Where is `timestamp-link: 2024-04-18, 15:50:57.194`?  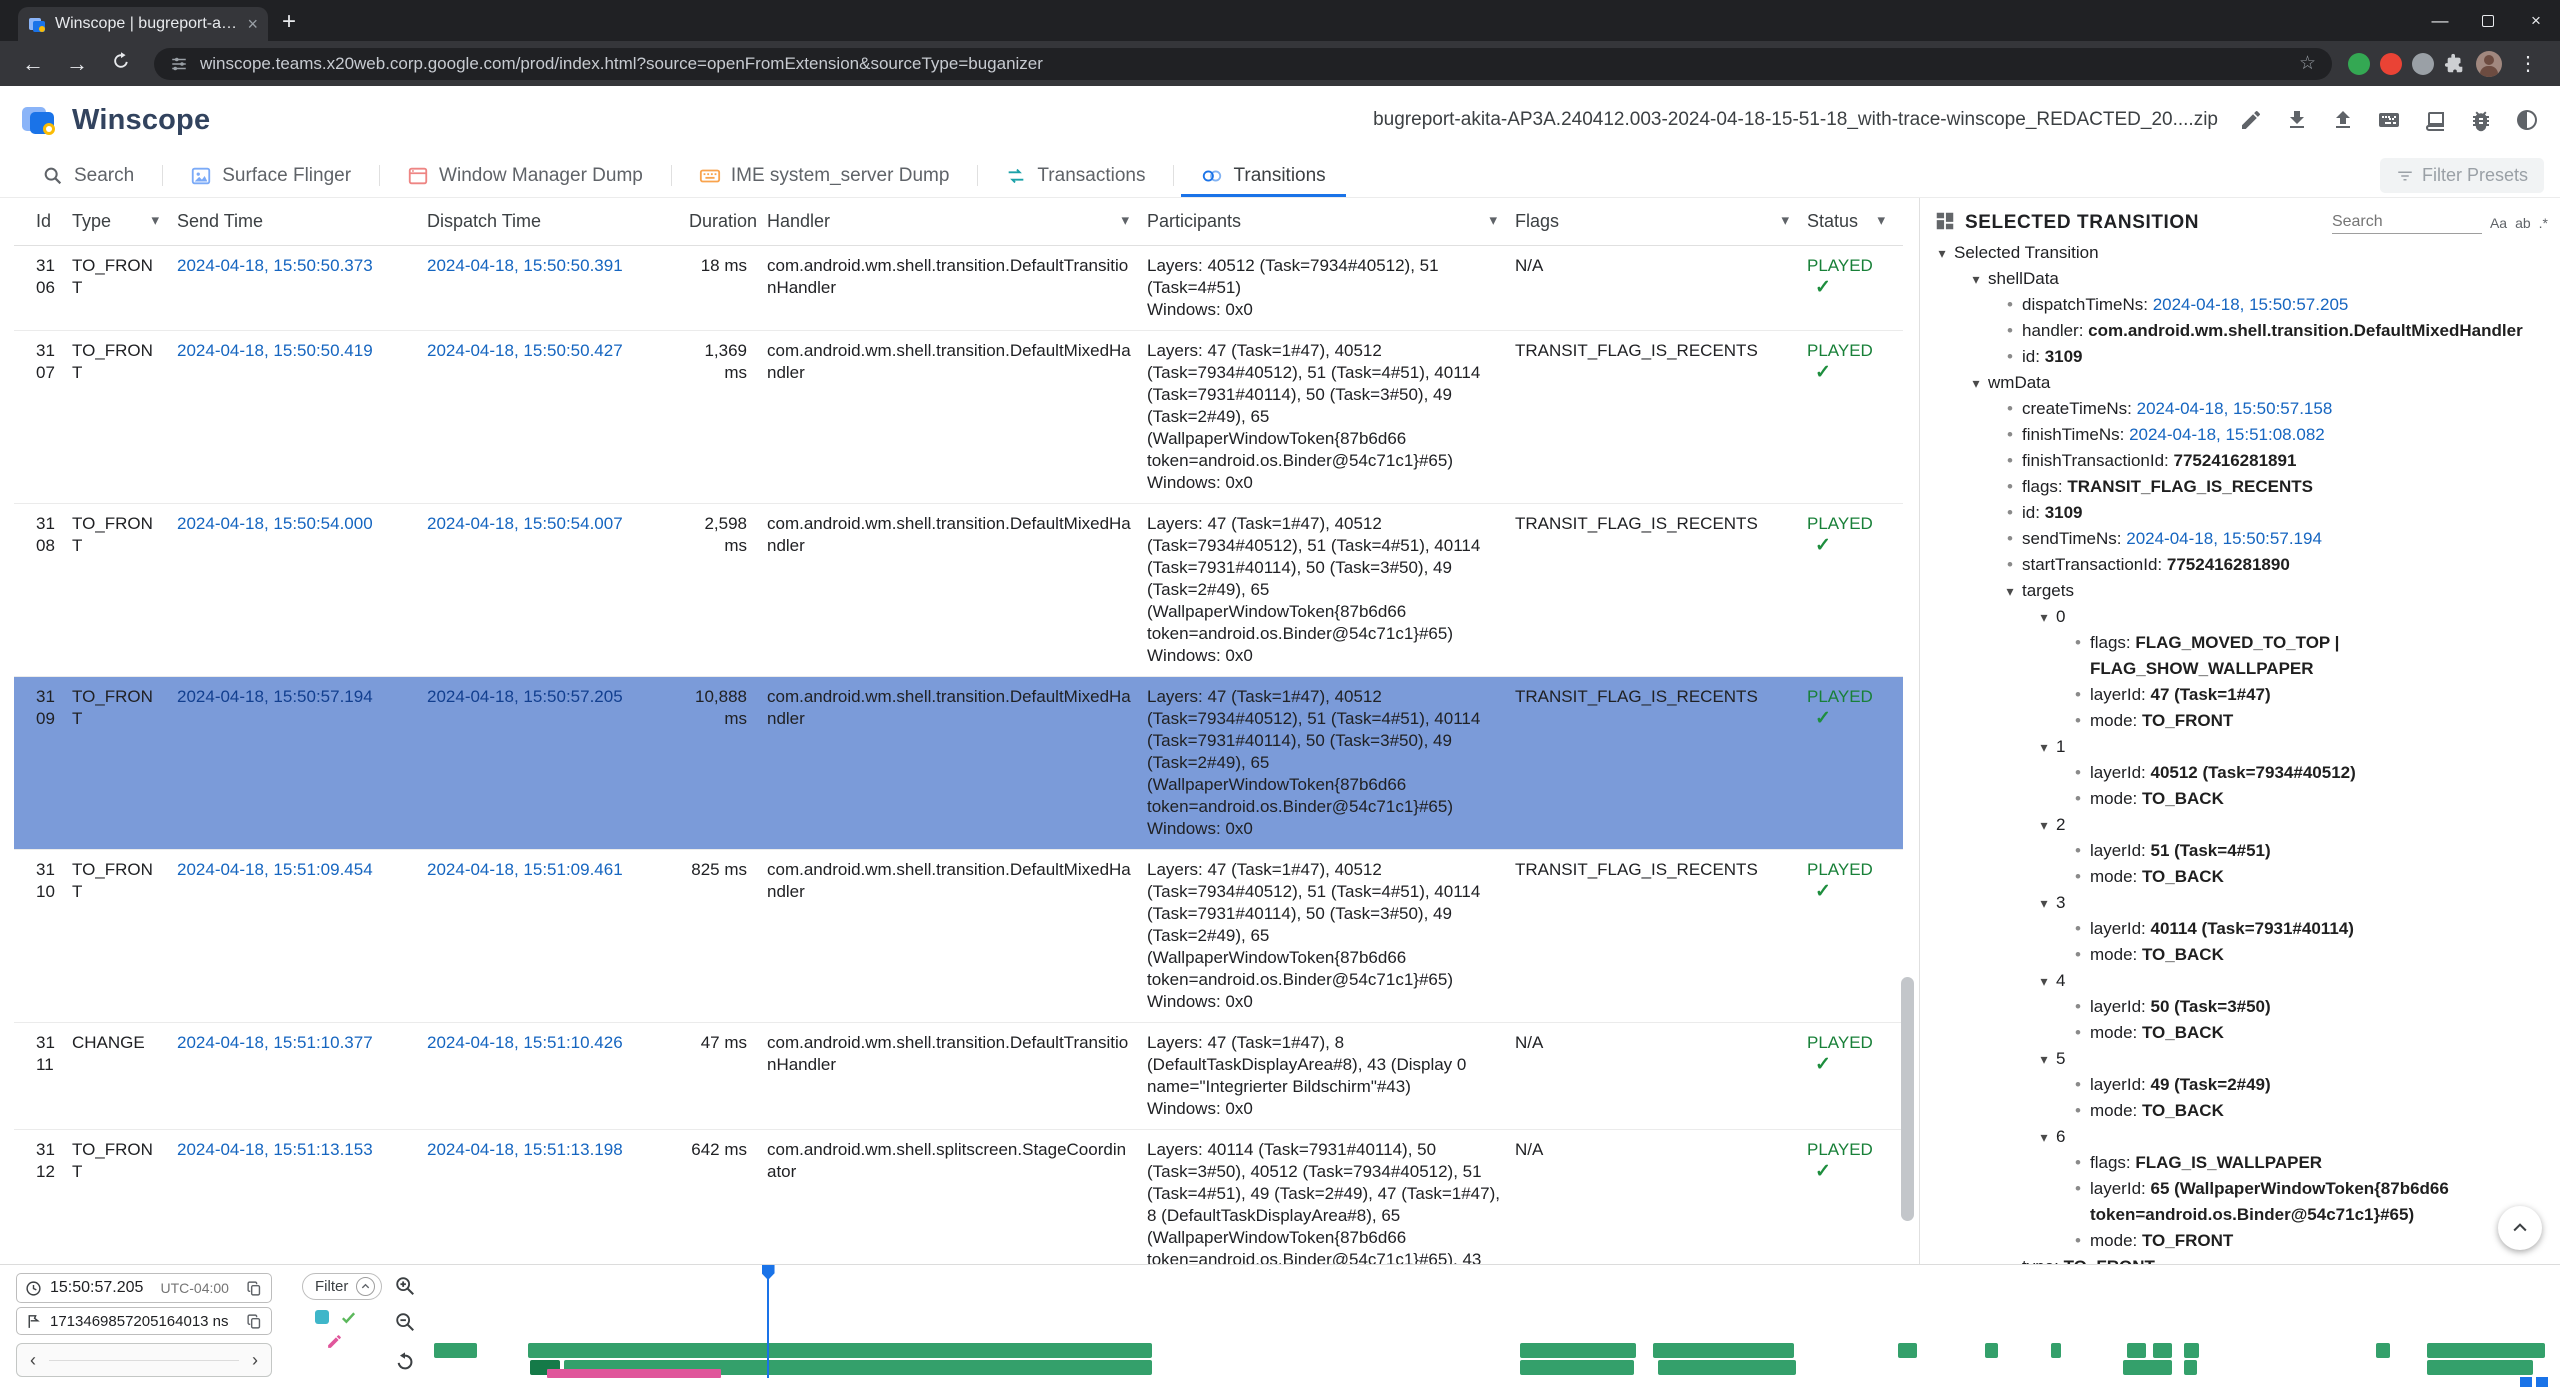 timestamp-link: 2024-04-18, 15:50:57.194 is located at coordinates (2224, 538).